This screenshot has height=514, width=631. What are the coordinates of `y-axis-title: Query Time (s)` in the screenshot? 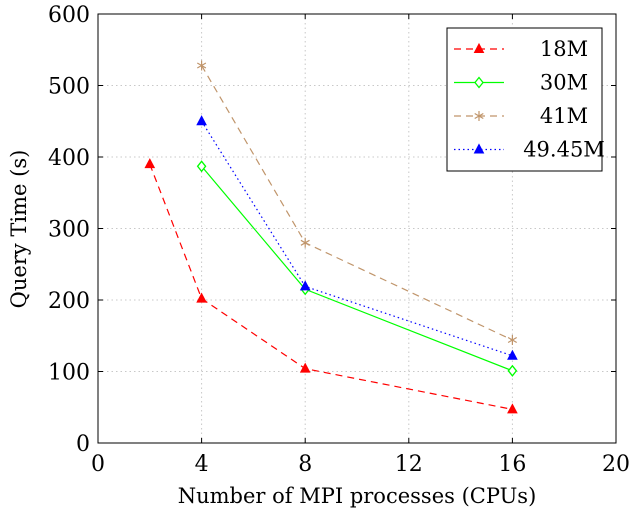 It's located at (19, 229).